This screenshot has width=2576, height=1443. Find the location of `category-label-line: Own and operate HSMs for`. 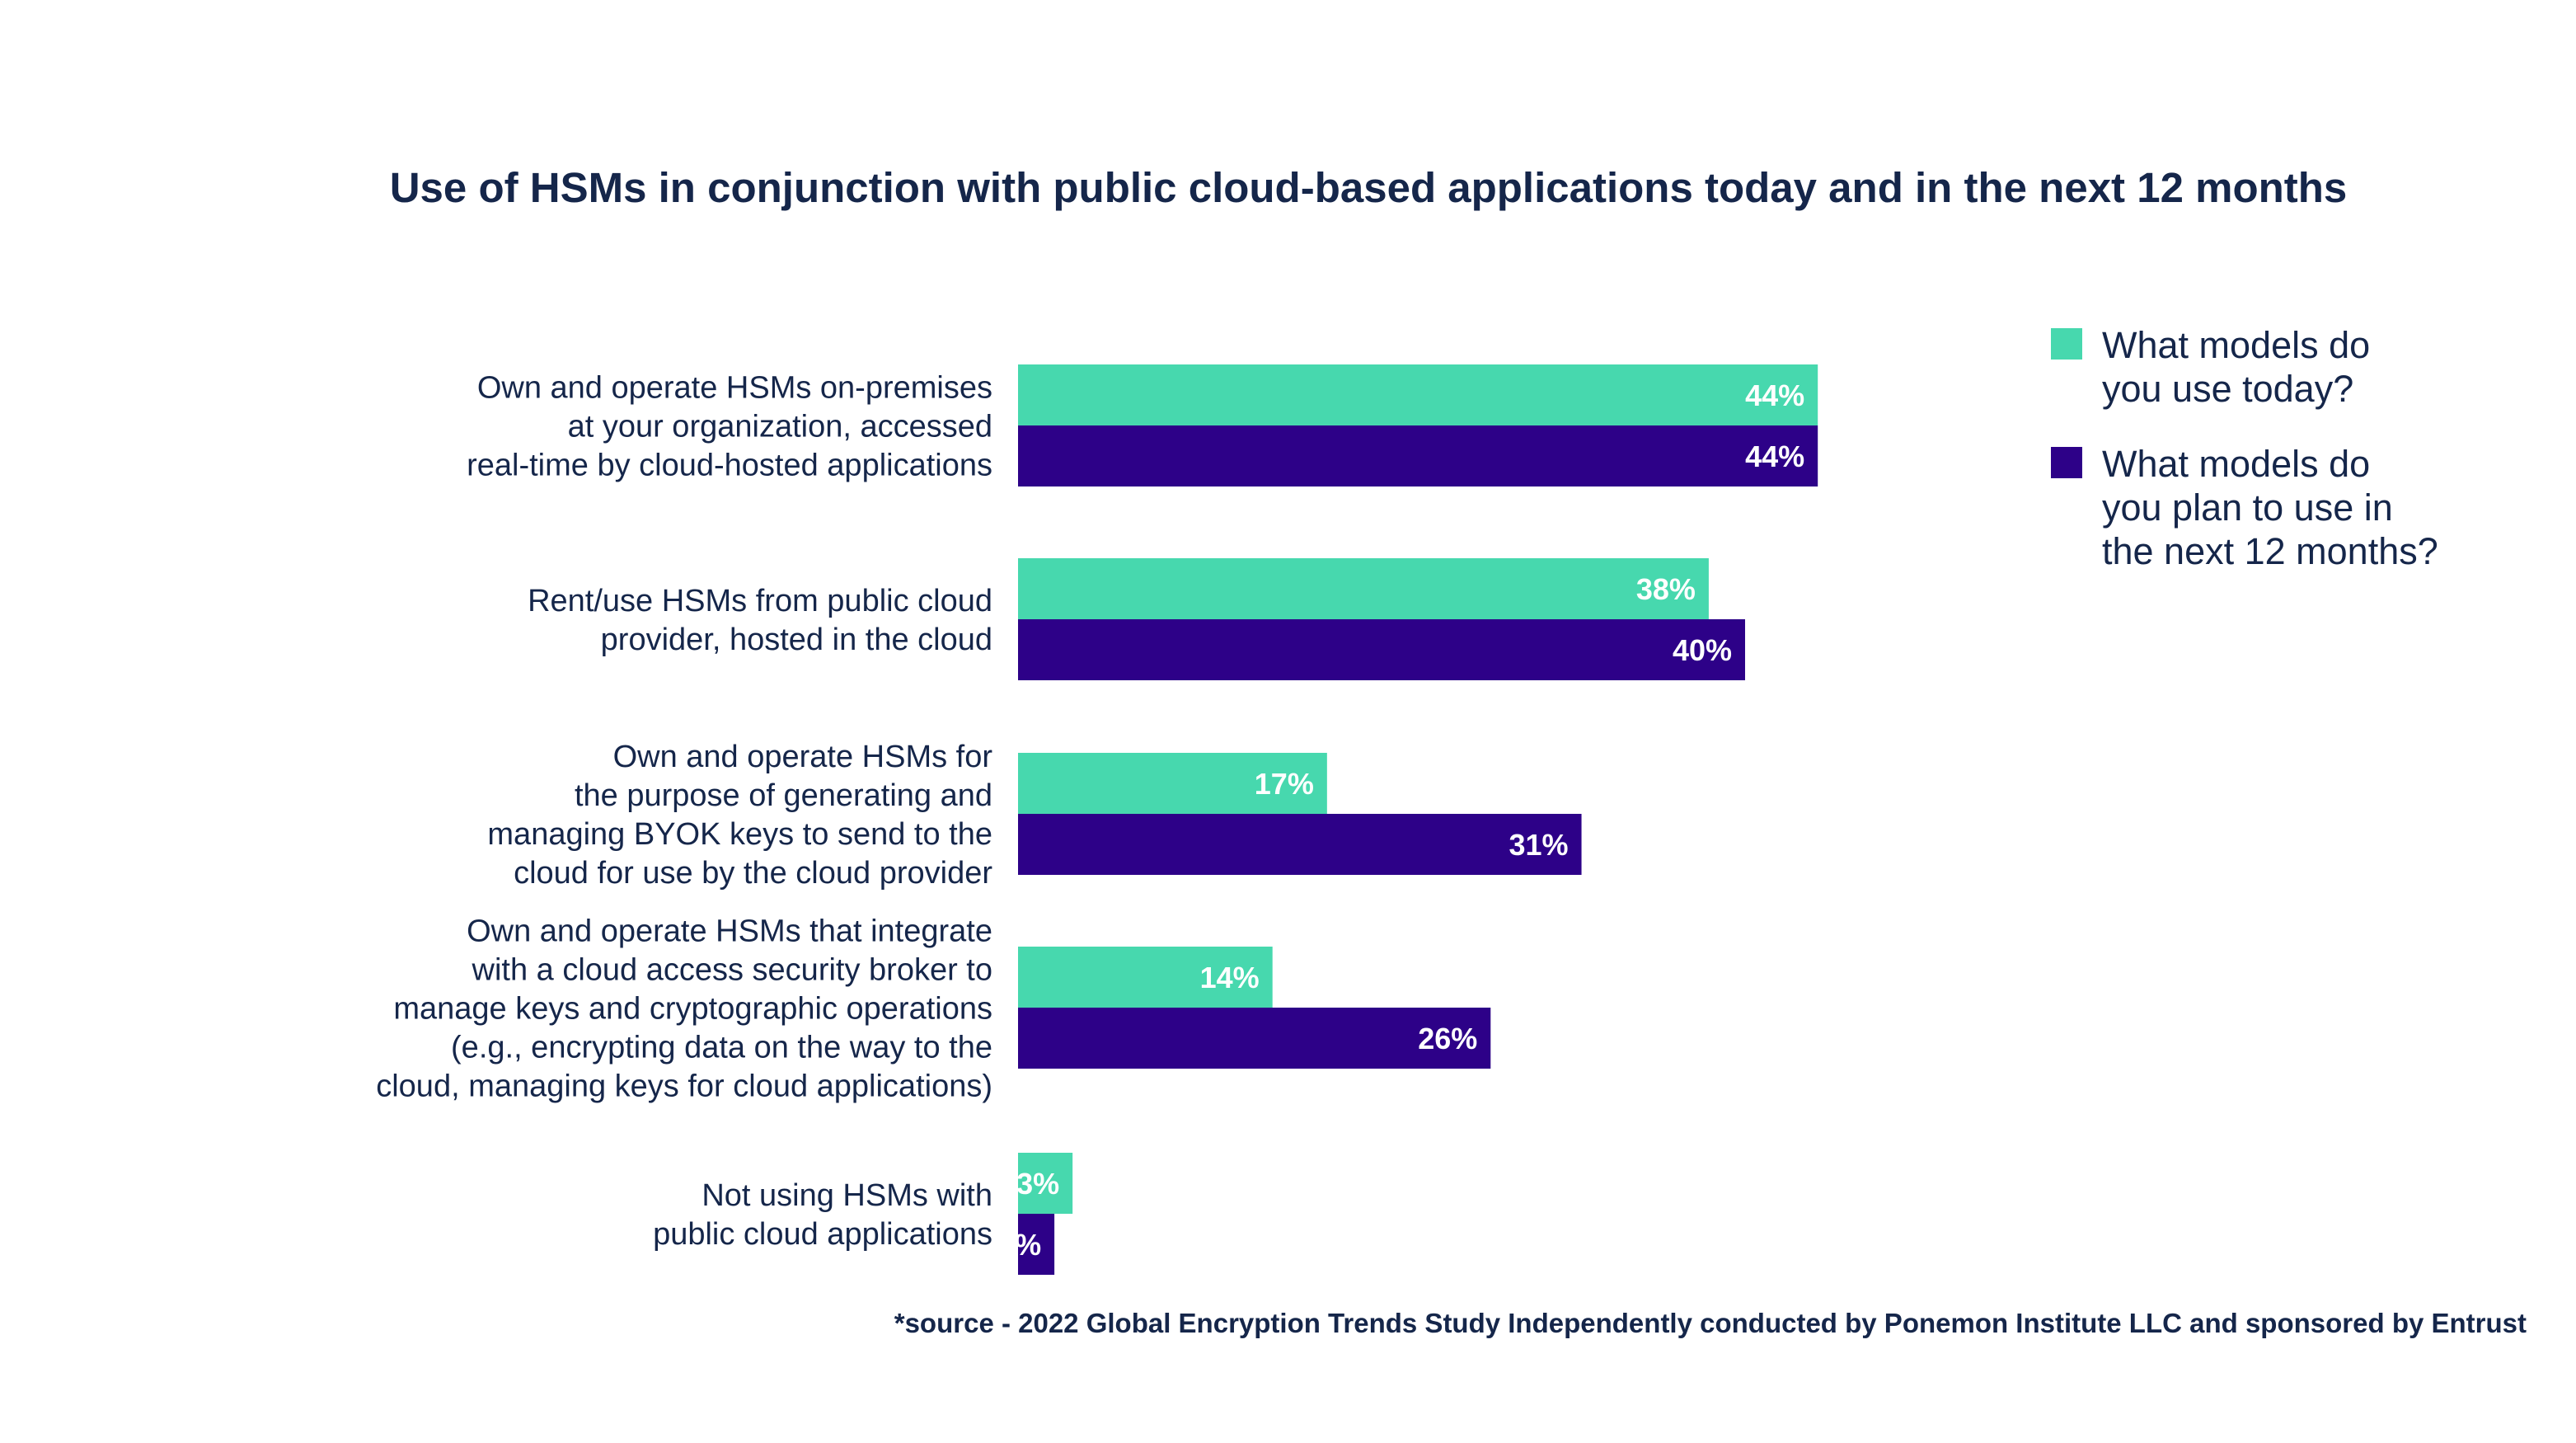

category-label-line: Own and operate HSMs for is located at coordinates (803, 757).